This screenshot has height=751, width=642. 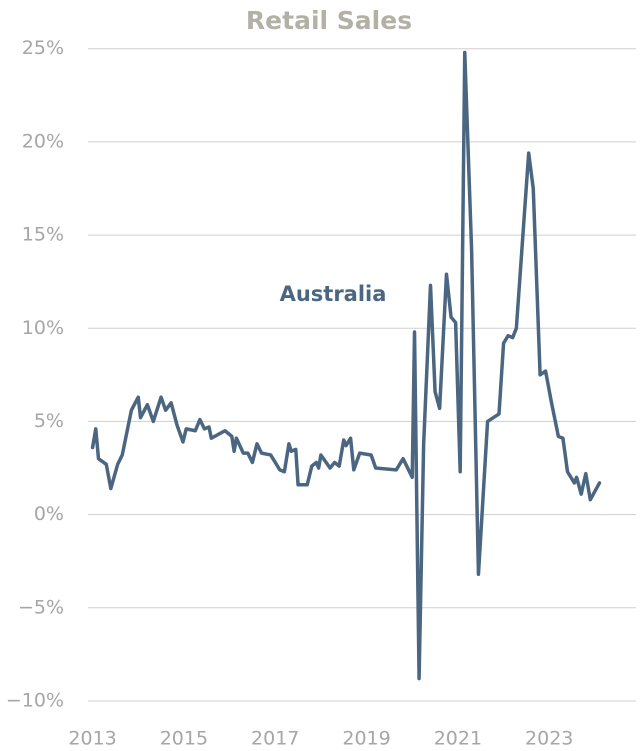 What do you see at coordinates (549, 739) in the screenshot?
I see `x-tick-label: 2023` at bounding box center [549, 739].